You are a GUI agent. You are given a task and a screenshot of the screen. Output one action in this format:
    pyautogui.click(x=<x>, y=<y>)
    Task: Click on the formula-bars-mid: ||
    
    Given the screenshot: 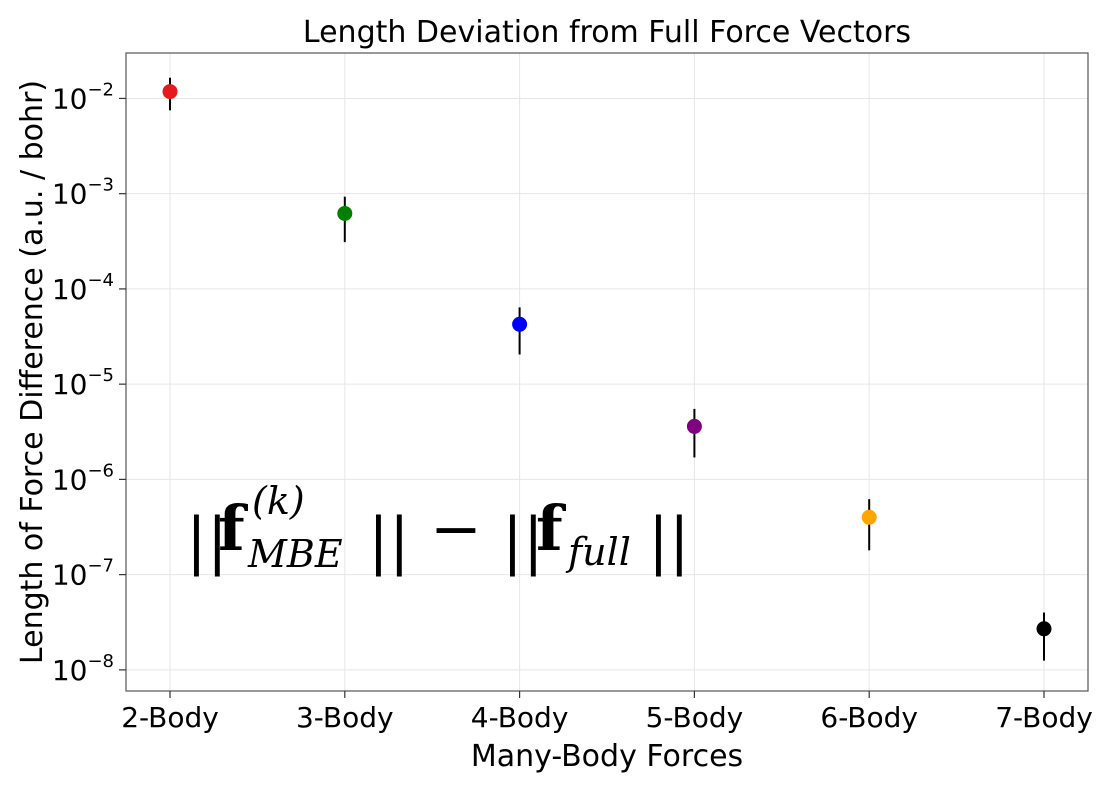 What is the action you would take?
    pyautogui.click(x=389, y=540)
    